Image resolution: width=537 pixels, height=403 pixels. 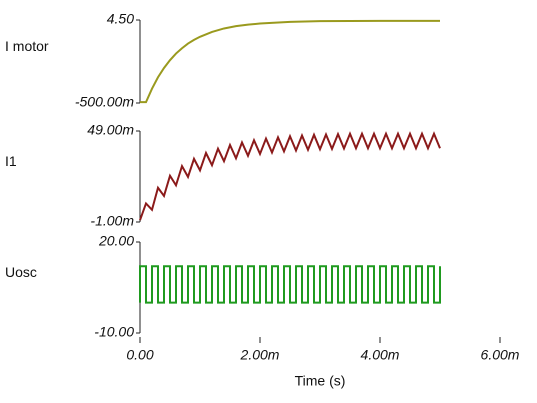 What do you see at coordinates (116, 241) in the screenshot?
I see `y-tick-label: 20.00` at bounding box center [116, 241].